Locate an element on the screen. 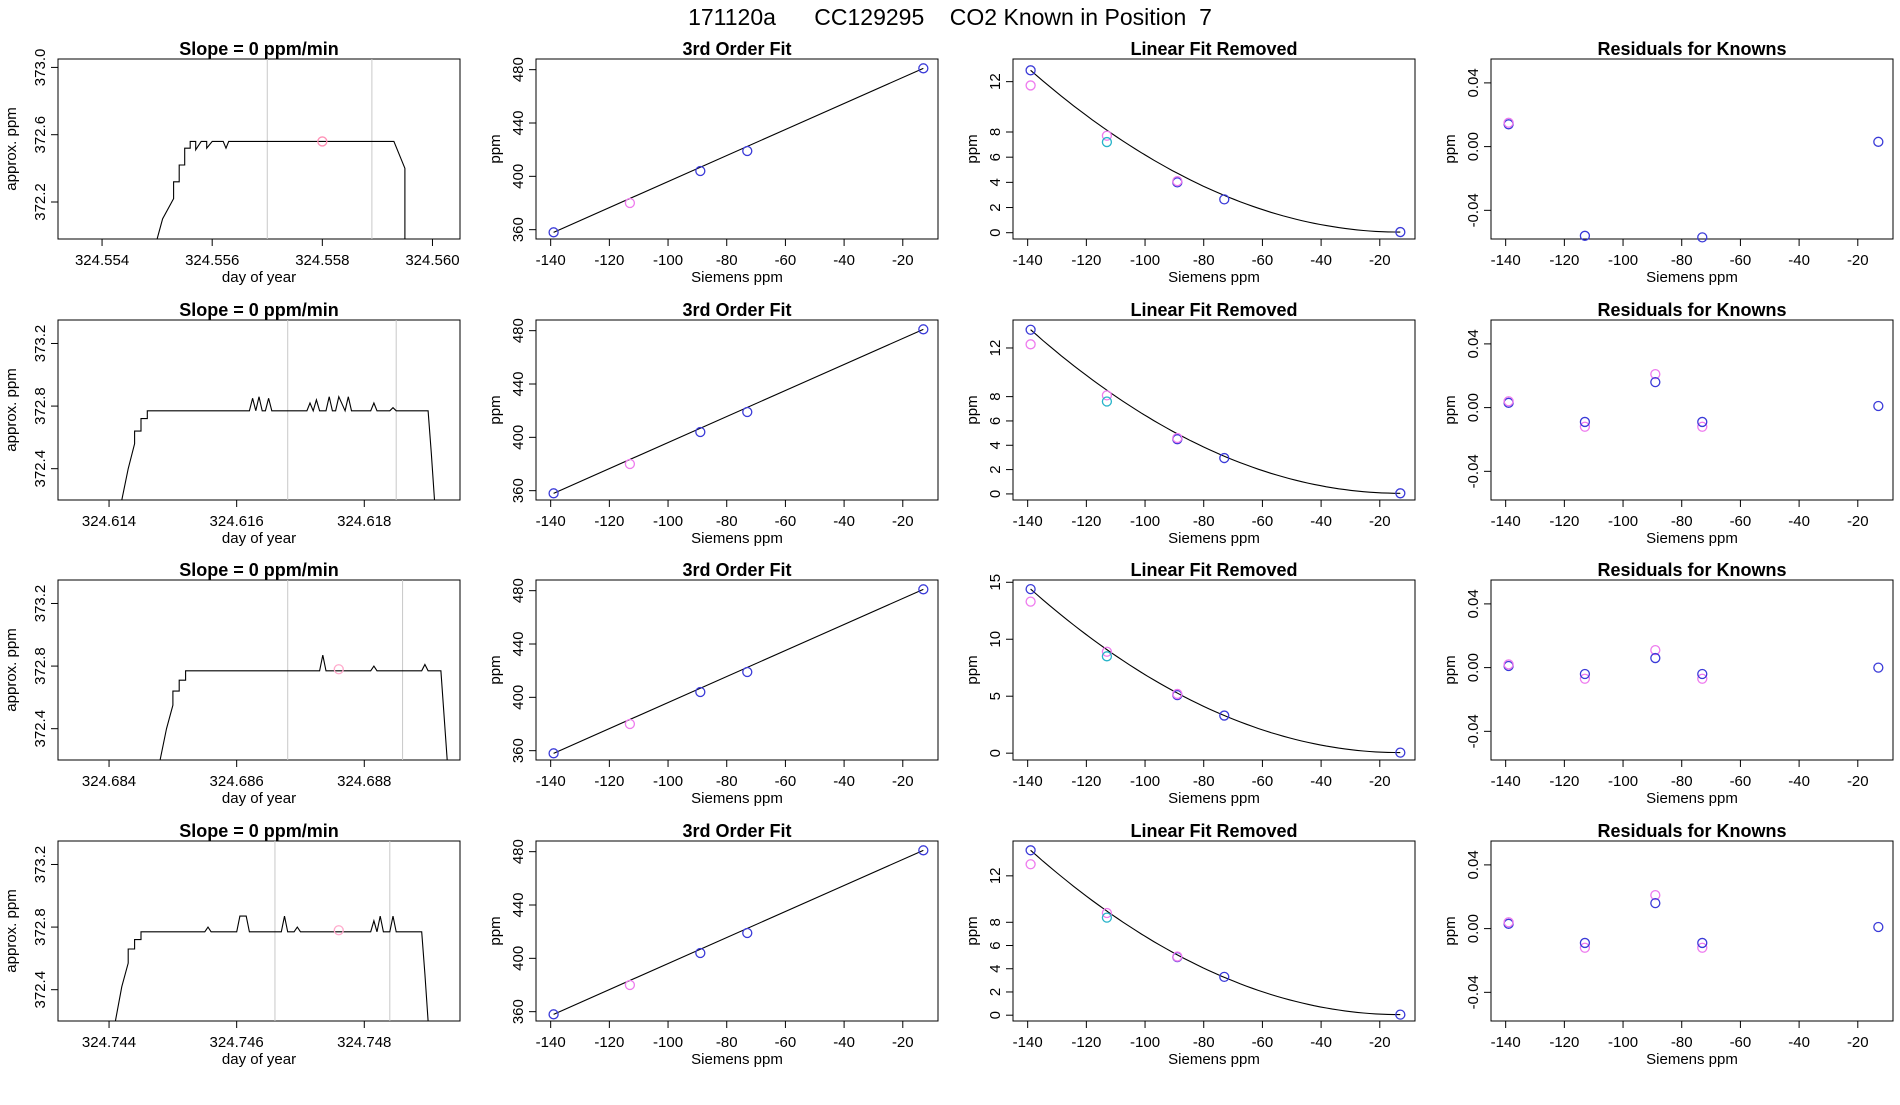 The width and height of the screenshot is (1900, 1105). x-tick-label: 324.618 is located at coordinates (364, 521).